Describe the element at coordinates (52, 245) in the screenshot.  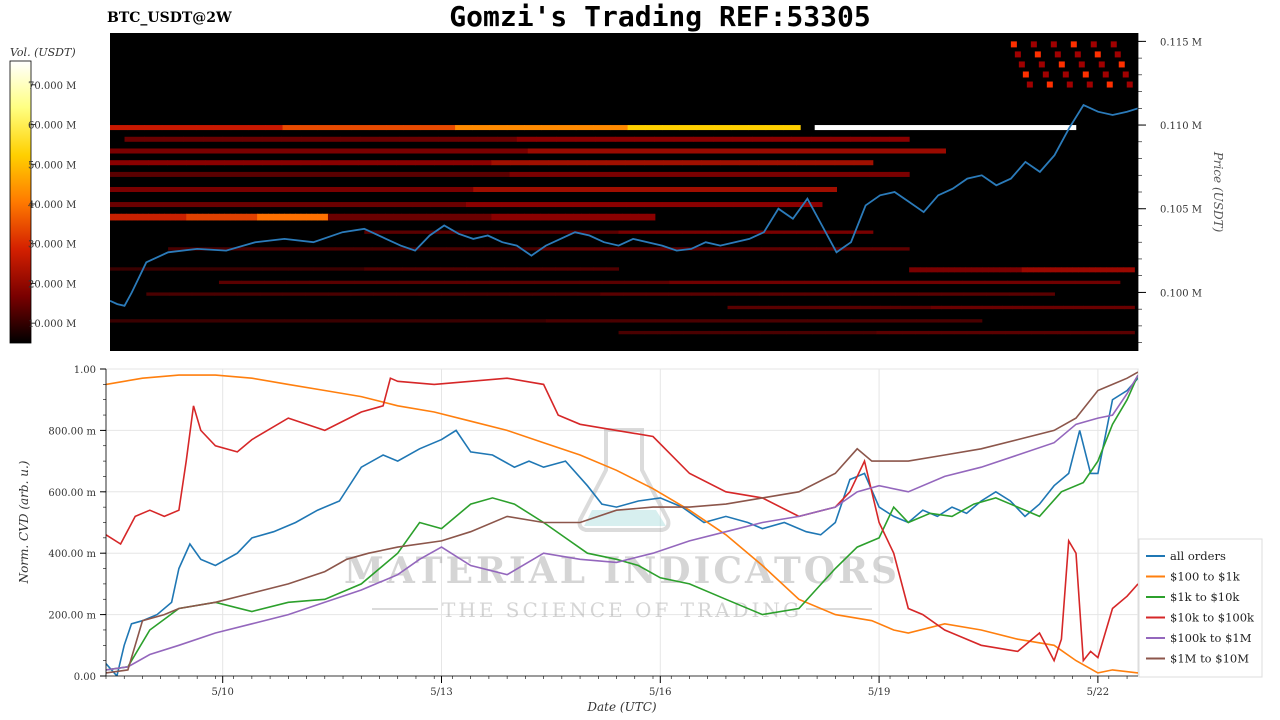
I see `colorbar-tick-label: 30.000 M` at that location.